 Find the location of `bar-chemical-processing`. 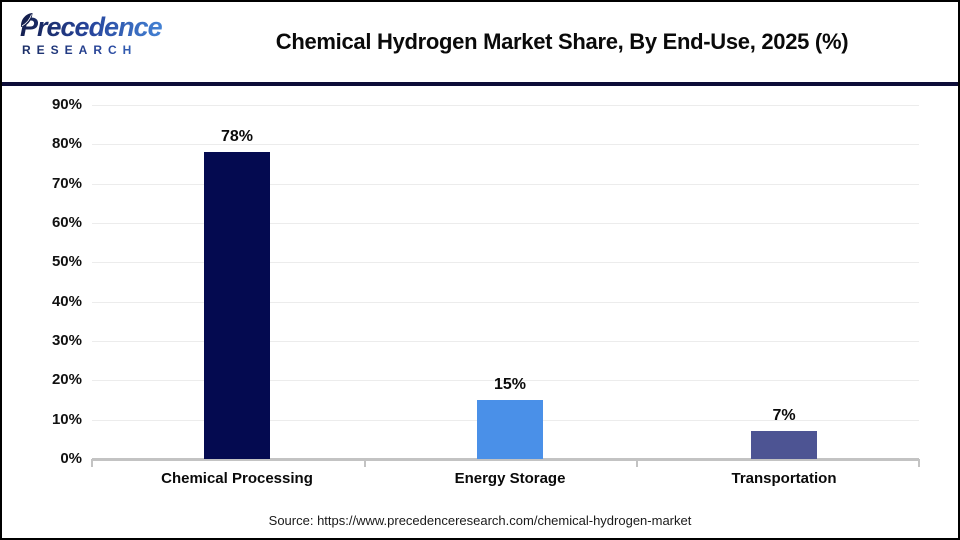

bar-chemical-processing is located at coordinates (237, 305).